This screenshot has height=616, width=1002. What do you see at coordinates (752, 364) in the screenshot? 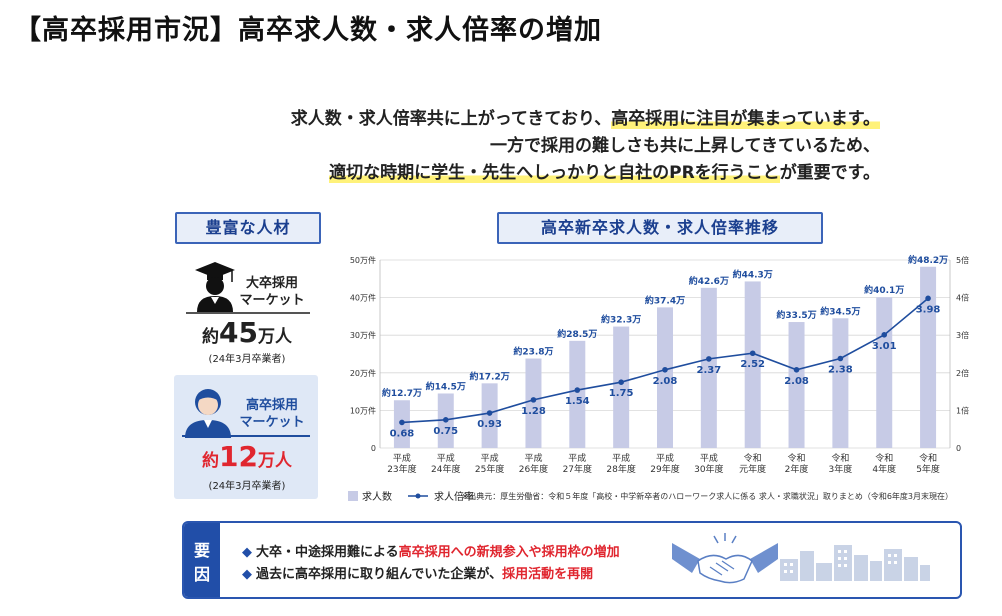
I see `ratio-value-label: 2.52` at bounding box center [752, 364].